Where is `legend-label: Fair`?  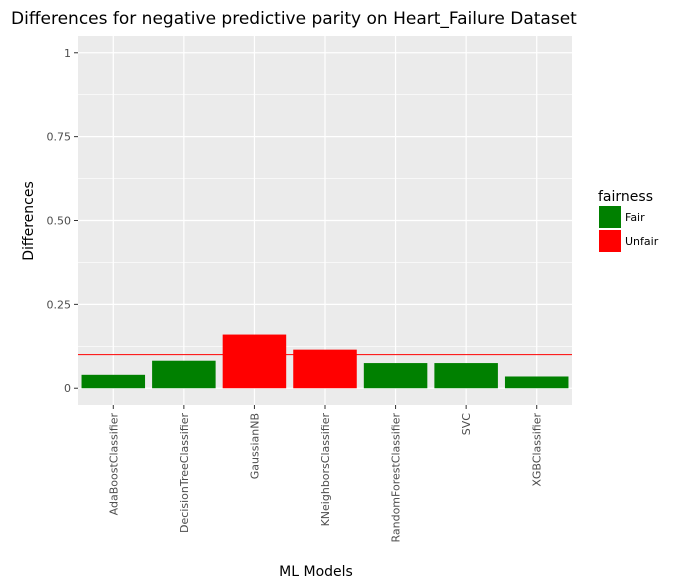 legend-label: Fair is located at coordinates (635, 217).